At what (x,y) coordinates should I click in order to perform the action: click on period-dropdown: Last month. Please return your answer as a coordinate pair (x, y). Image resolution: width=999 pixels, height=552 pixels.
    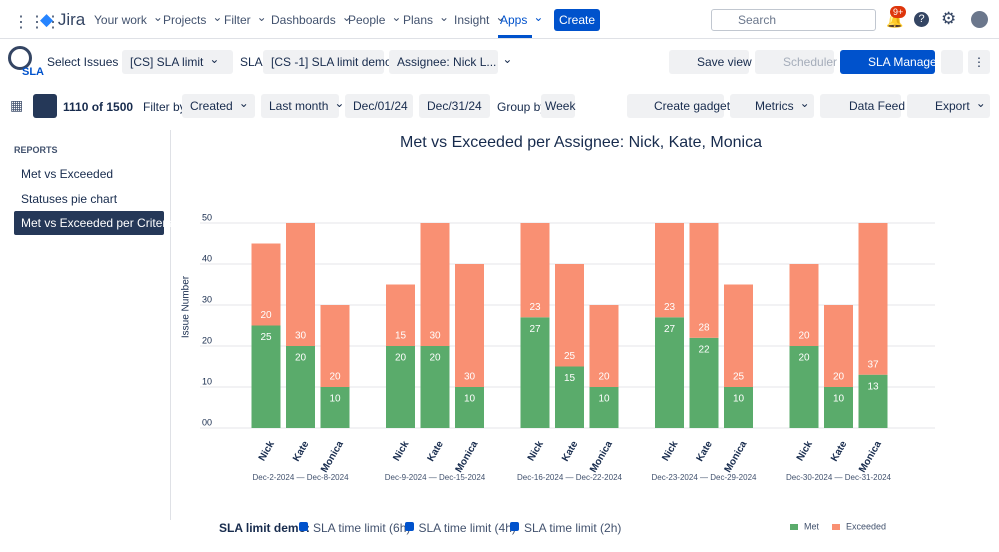
    Looking at the image, I should click on (300, 106).